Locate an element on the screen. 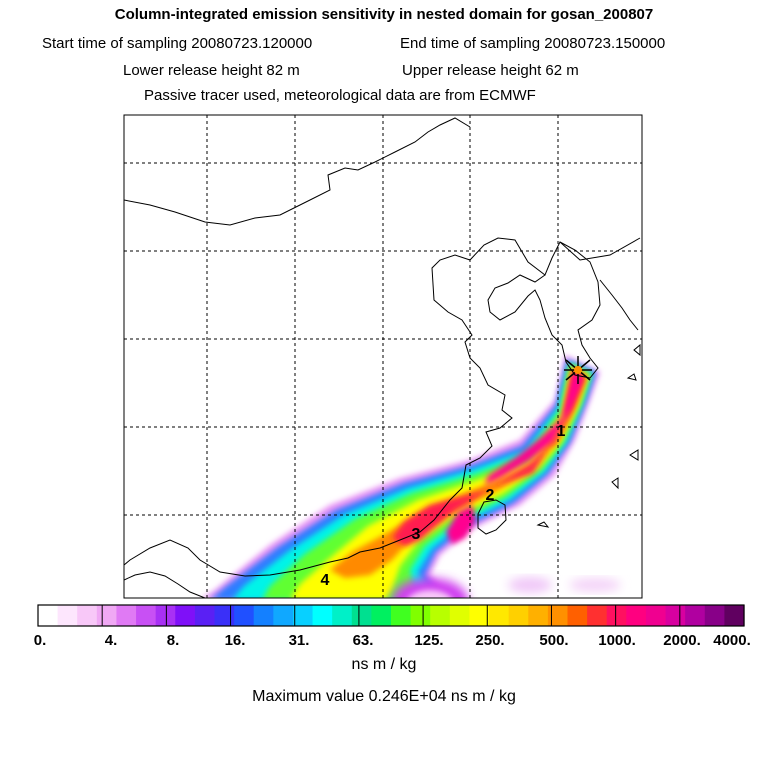 This screenshot has width=768, height=768. plume-patch-east is located at coordinates (530, 585).